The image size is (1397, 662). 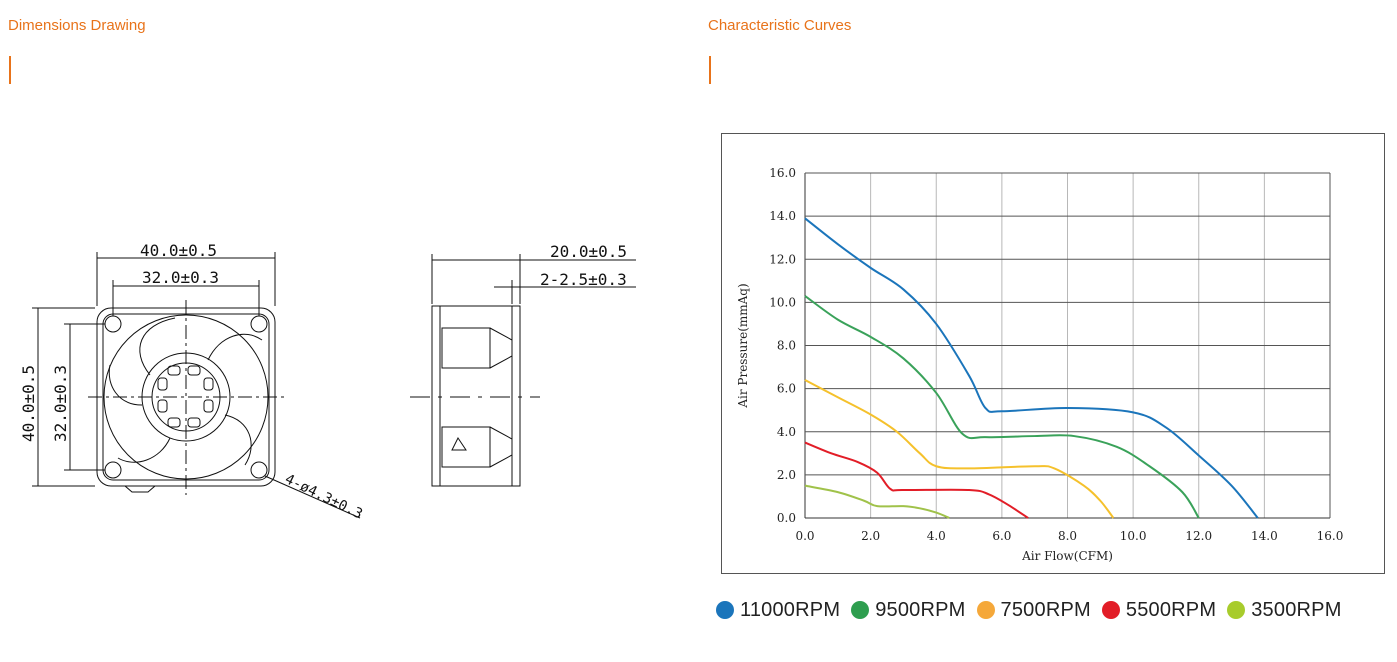 What do you see at coordinates (804, 536) in the screenshot?
I see `x-tick-label: 0.0` at bounding box center [804, 536].